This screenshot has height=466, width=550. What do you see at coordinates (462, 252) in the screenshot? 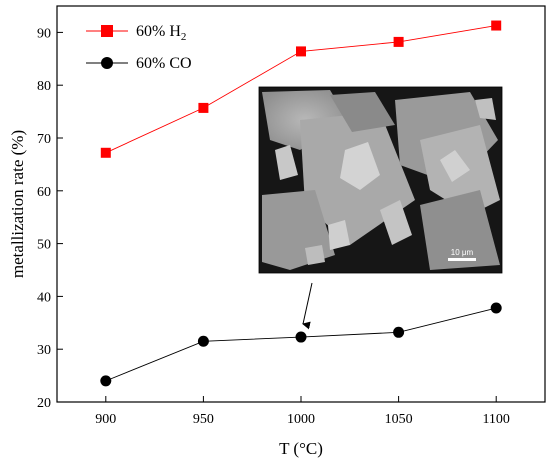
I see `scale-bar-label: 10 μm` at bounding box center [462, 252].